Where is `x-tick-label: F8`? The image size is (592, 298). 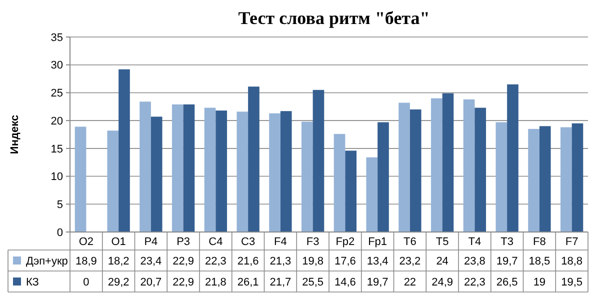
x-tick-label: F8 is located at coordinates (539, 242).